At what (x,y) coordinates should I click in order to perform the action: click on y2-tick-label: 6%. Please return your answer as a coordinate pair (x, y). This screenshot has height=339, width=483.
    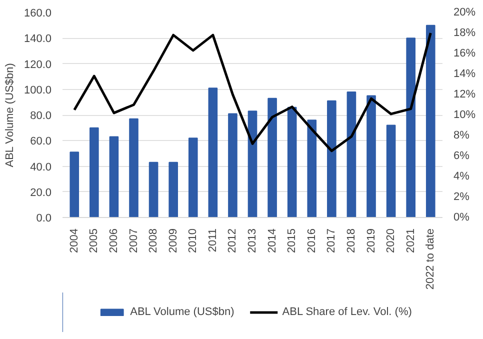
    Looking at the image, I should click on (462, 156).